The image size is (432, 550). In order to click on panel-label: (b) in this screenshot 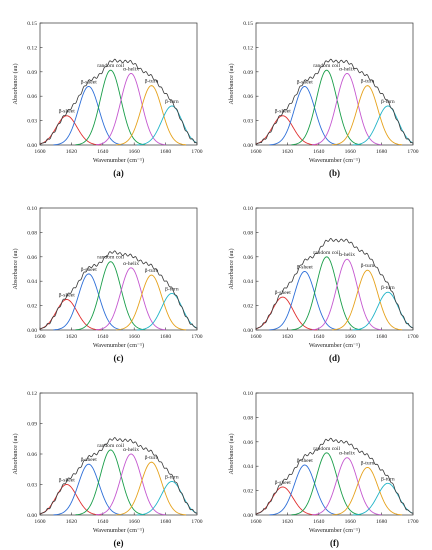, I will do `click(334, 173)`.